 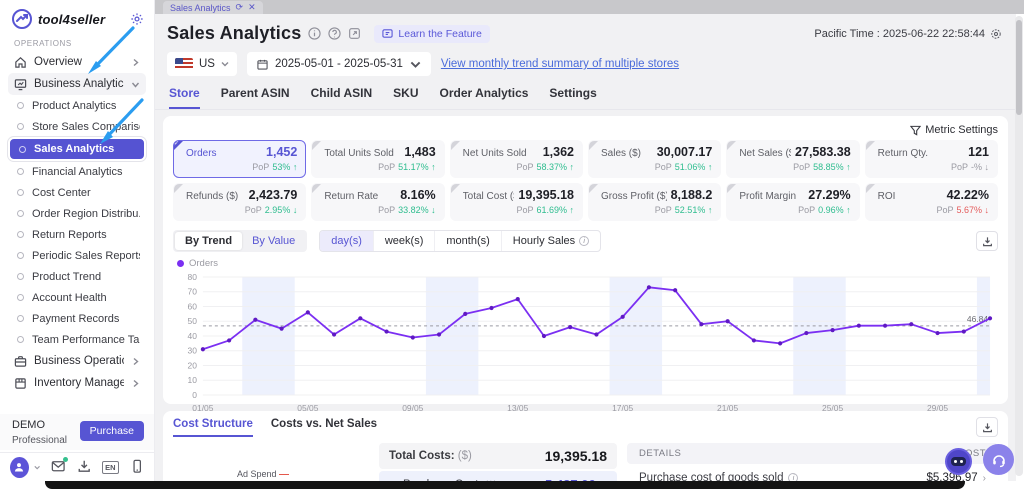 What do you see at coordinates (77, 318) in the screenshot?
I see `sidebar-item-payment-records: Payment Records` at bounding box center [77, 318].